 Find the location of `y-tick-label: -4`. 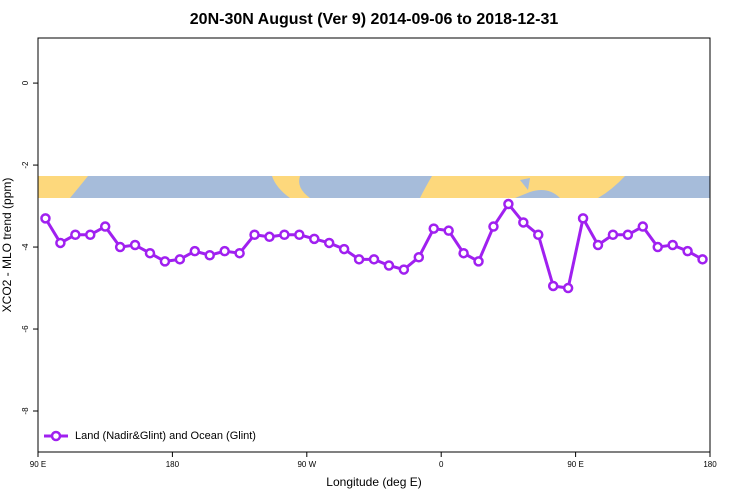

y-tick-label: -4 is located at coordinates (25, 247).